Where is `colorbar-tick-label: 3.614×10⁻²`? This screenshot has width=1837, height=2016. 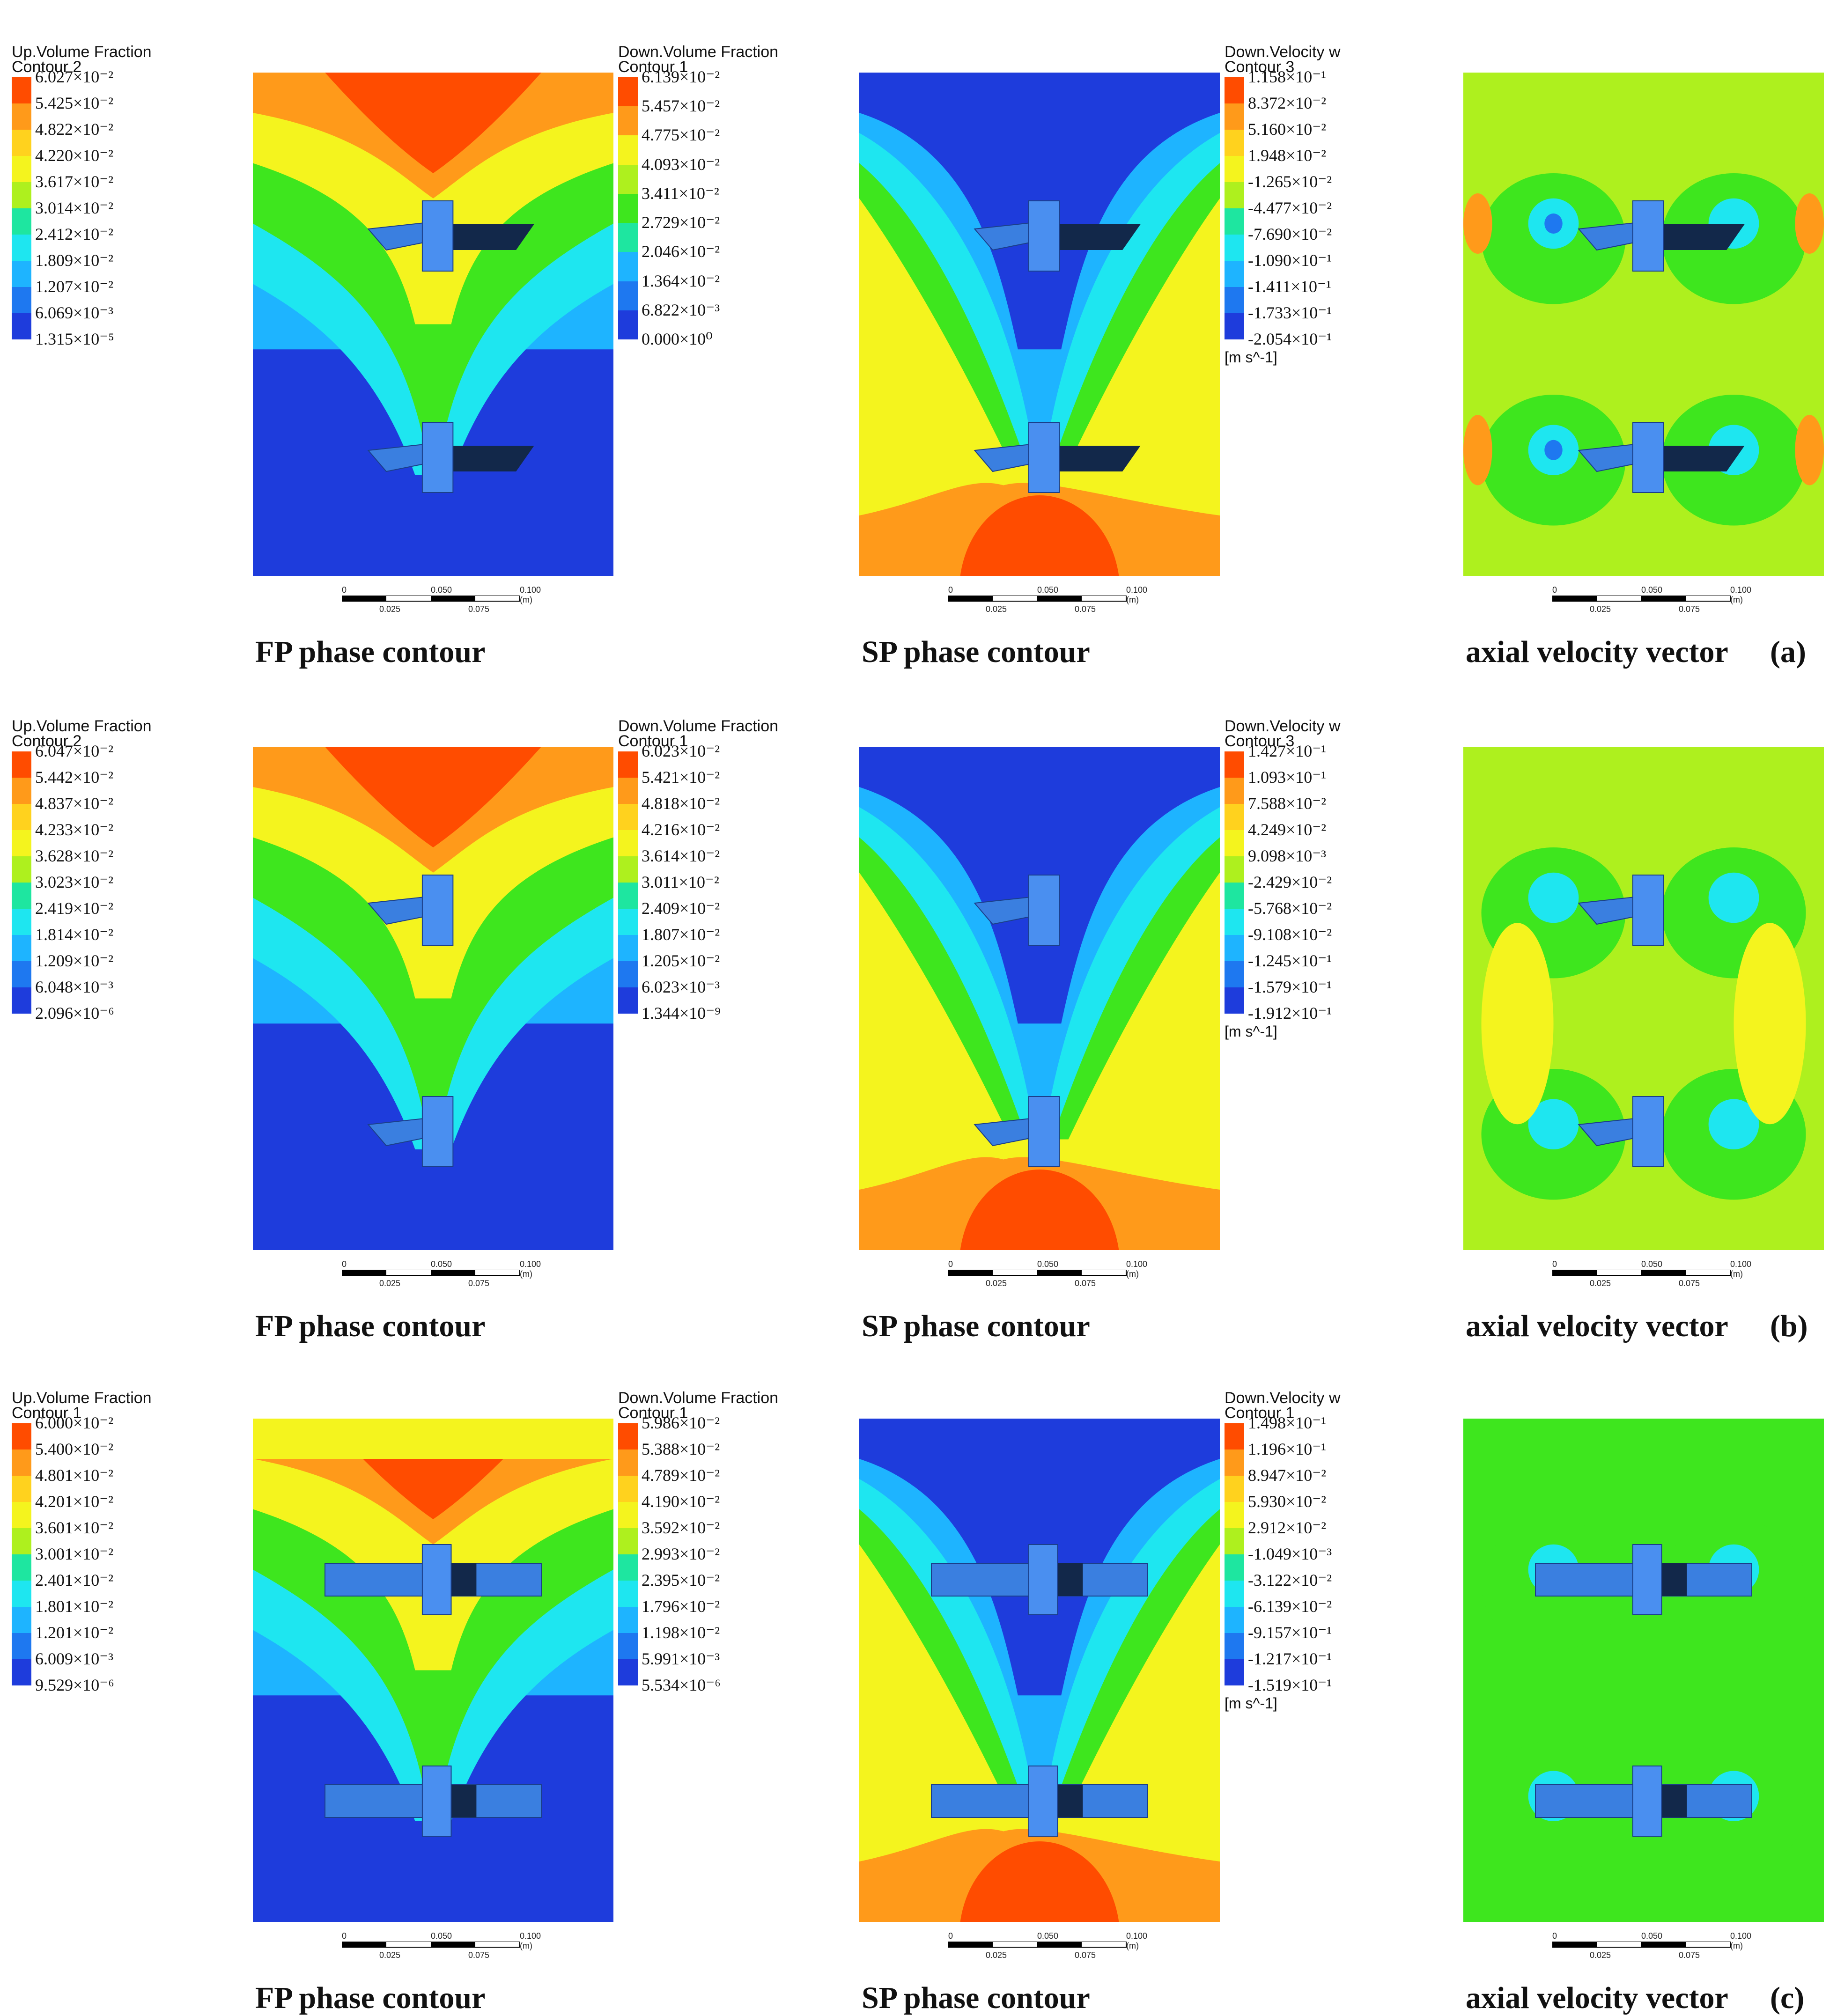 colorbar-tick-label: 3.614×10⁻² is located at coordinates (681, 855).